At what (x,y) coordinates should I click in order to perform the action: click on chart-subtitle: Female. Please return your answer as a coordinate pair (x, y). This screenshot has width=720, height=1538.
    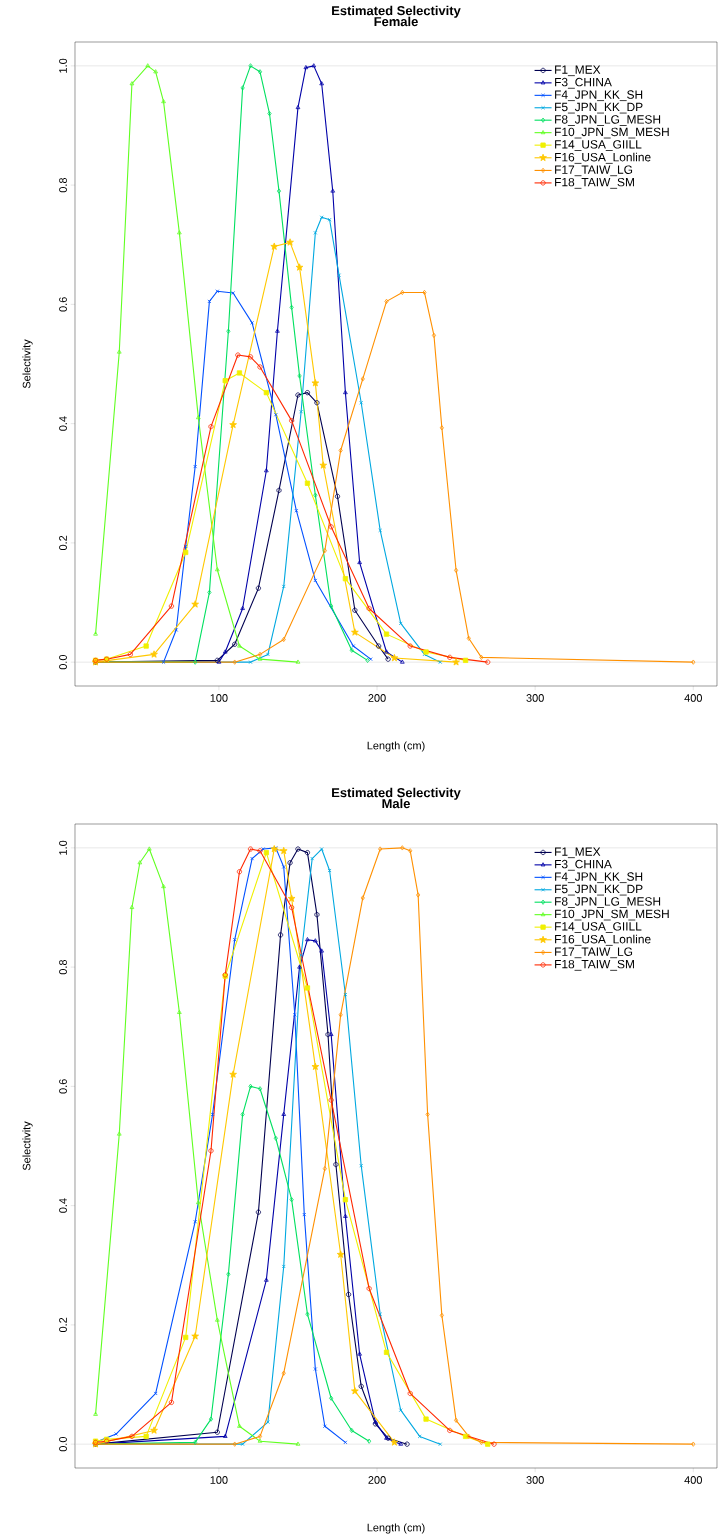
    Looking at the image, I should click on (396, 21).